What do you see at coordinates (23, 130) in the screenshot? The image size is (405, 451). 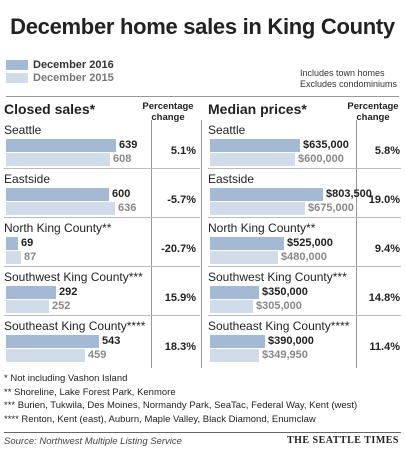 I see `closed-region-label: Seattle` at bounding box center [23, 130].